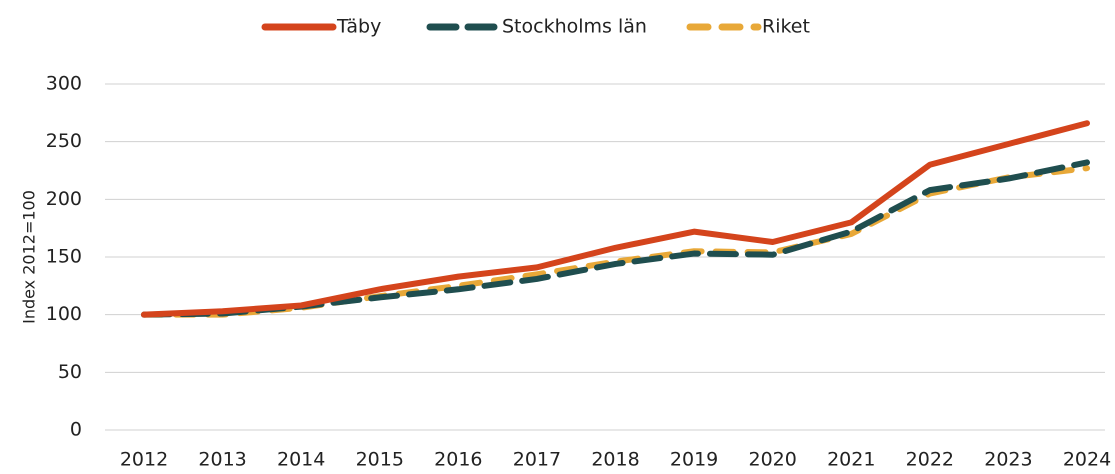 This screenshot has width=1115, height=474. I want to click on y-tick-label: 300, so click(64, 84).